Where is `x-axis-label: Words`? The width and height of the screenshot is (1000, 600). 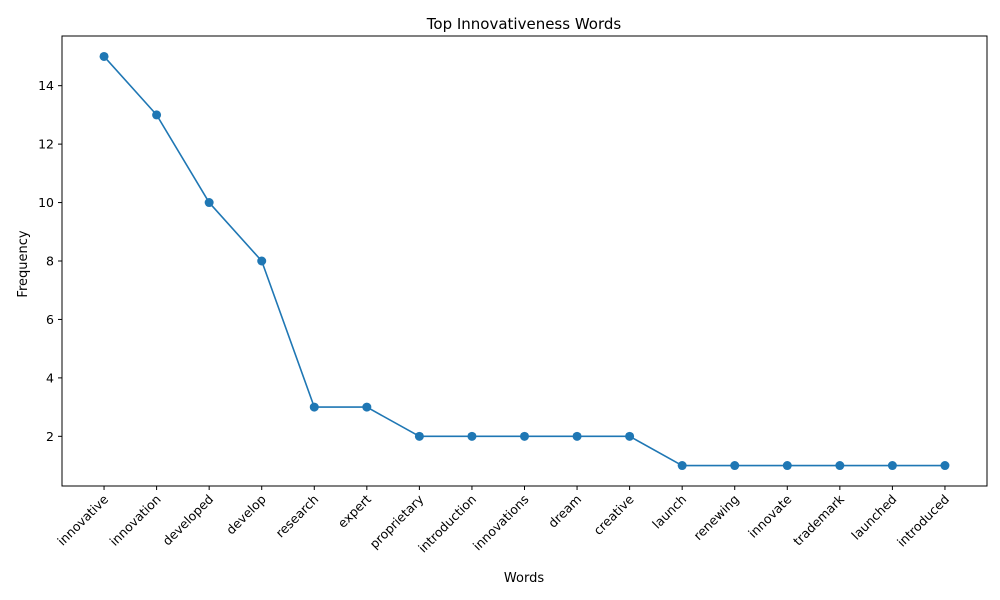
x-axis-label: Words is located at coordinates (524, 578).